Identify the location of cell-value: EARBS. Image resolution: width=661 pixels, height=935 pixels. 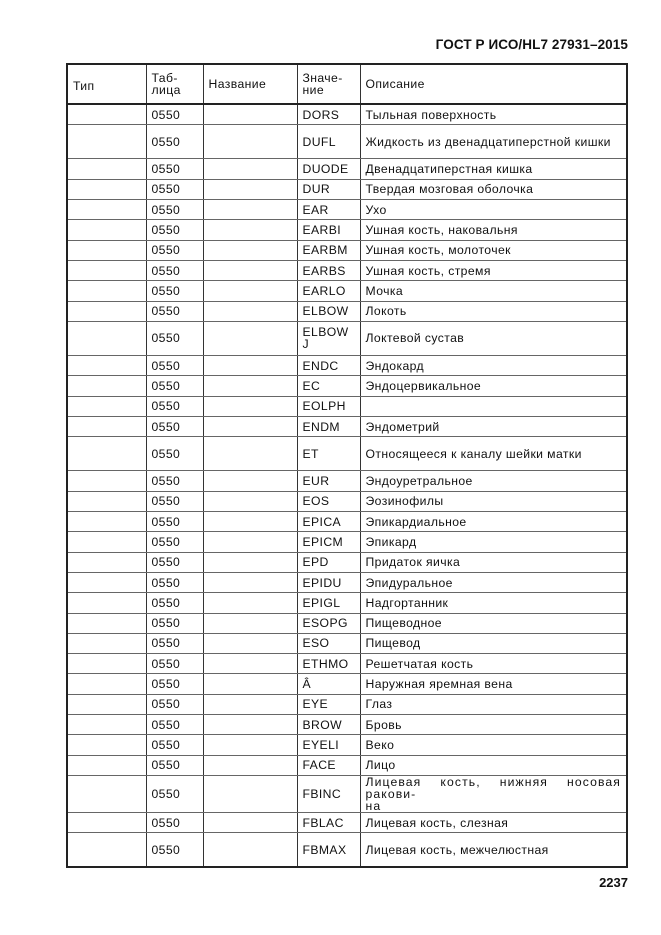
(328, 270).